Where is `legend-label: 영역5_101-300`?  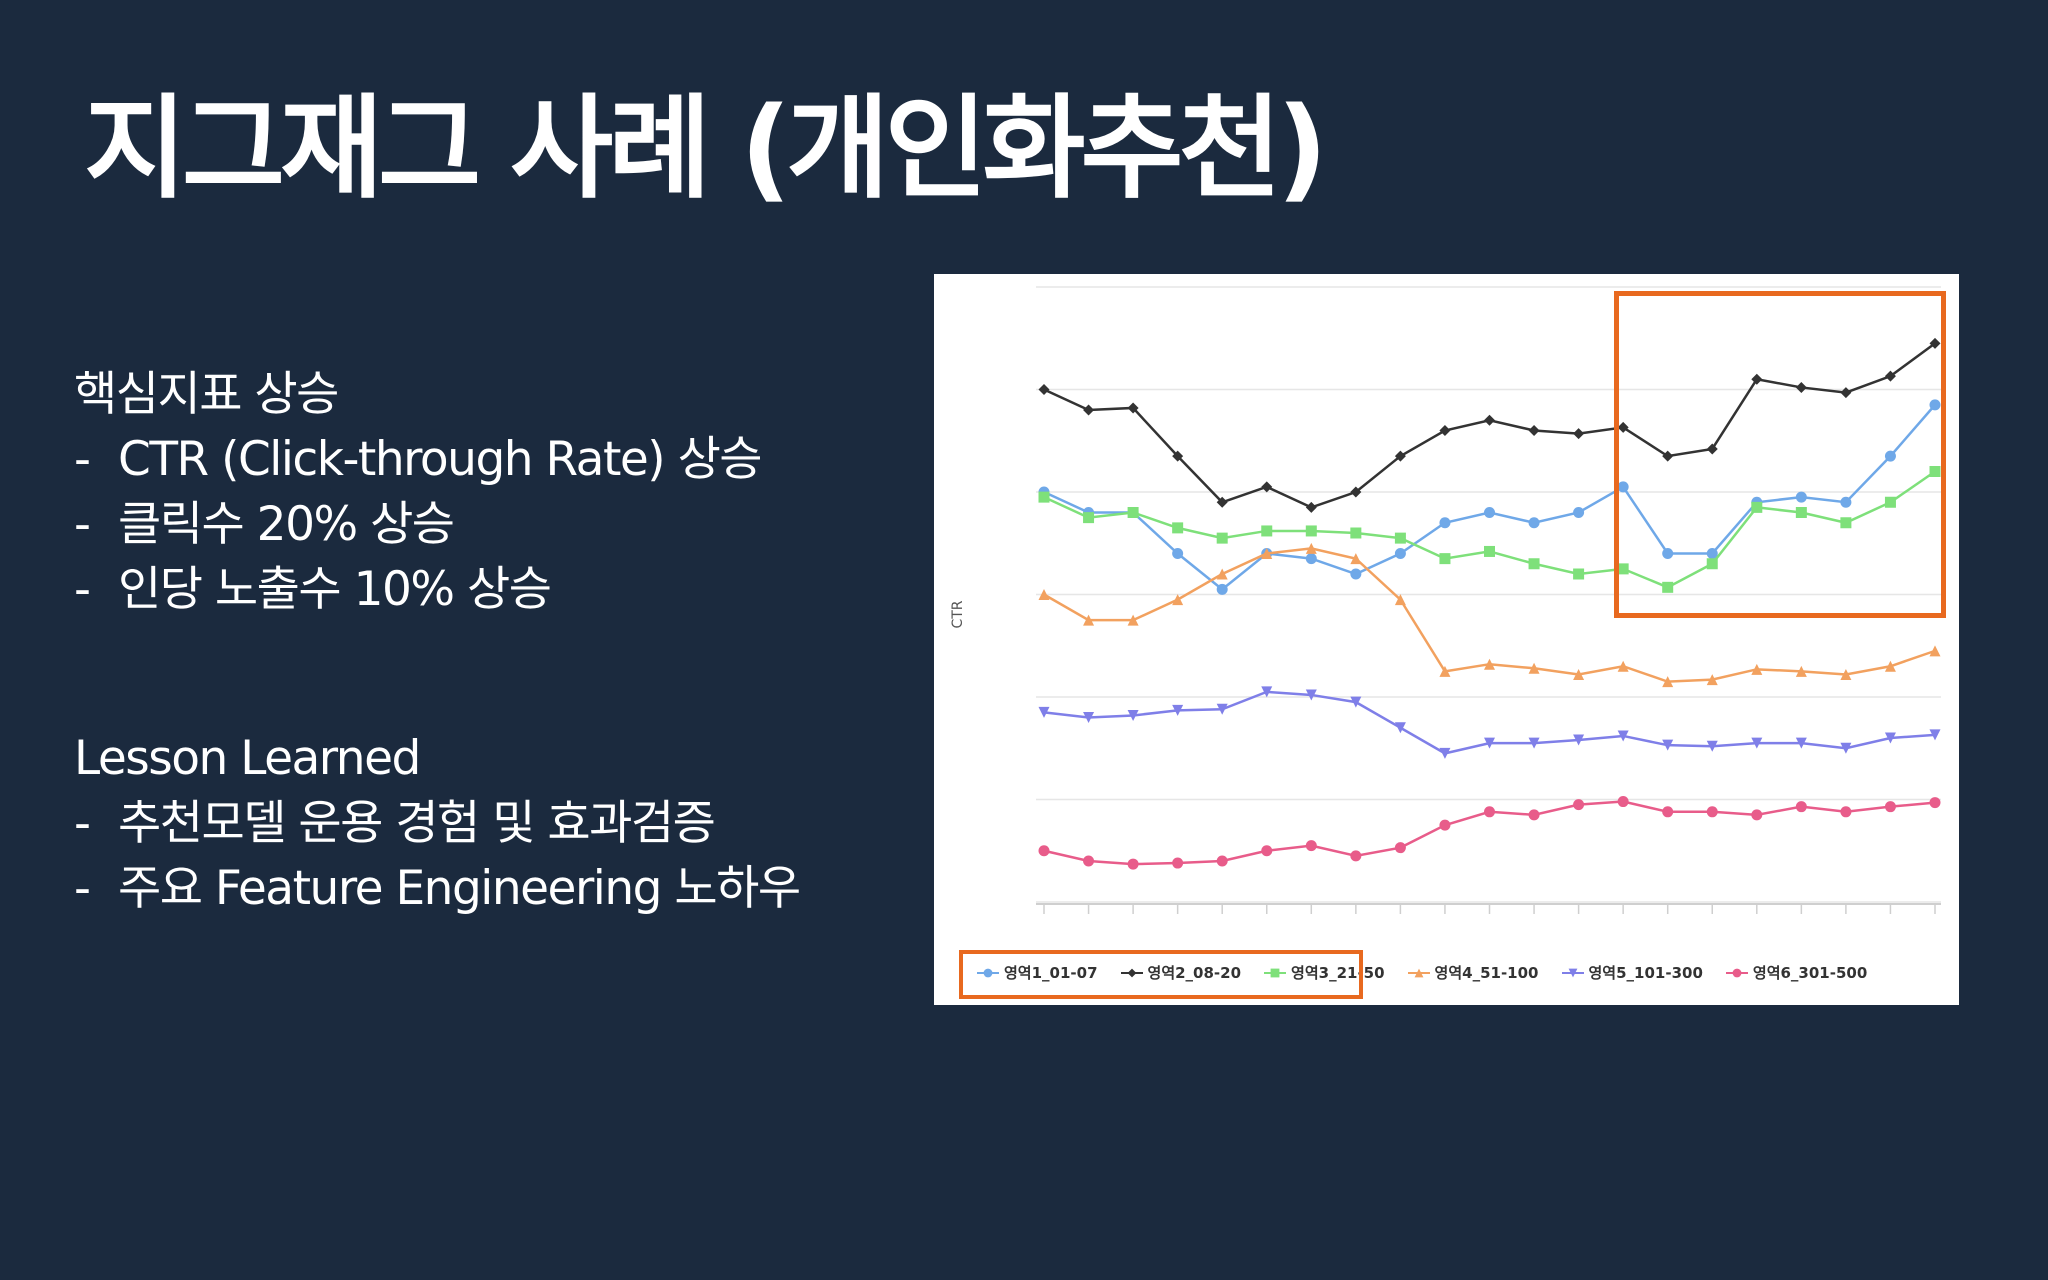
legend-label: 영역5_101-300 is located at coordinates (1645, 973).